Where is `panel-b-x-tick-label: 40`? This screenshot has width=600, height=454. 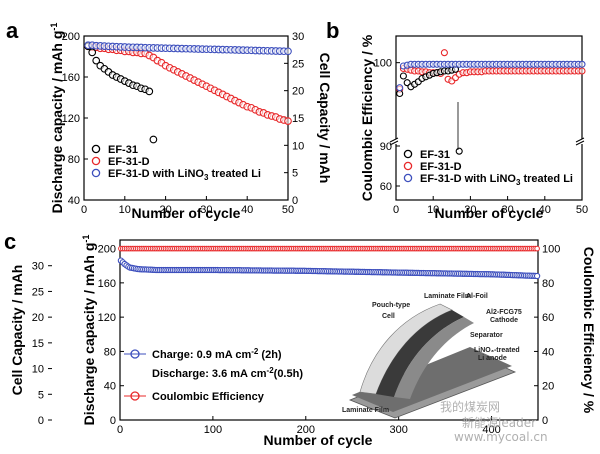 panel-b-x-tick-label: 40 is located at coordinates (545, 210).